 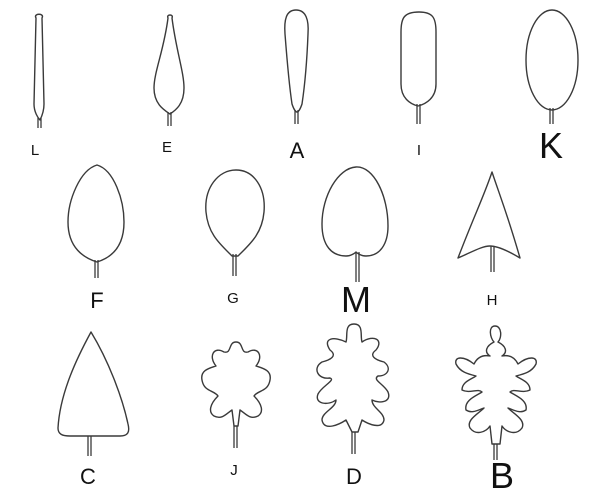 What do you see at coordinates (492, 300) in the screenshot?
I see `leaf-label-h: H` at bounding box center [492, 300].